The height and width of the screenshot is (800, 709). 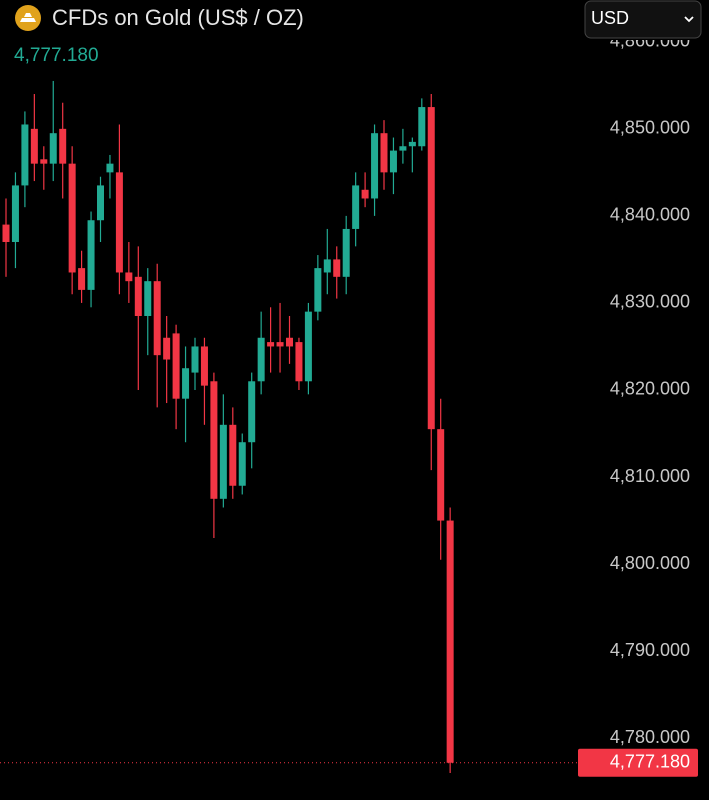 What do you see at coordinates (650, 737) in the screenshot?
I see `y-tick-label: 4,780.000` at bounding box center [650, 737].